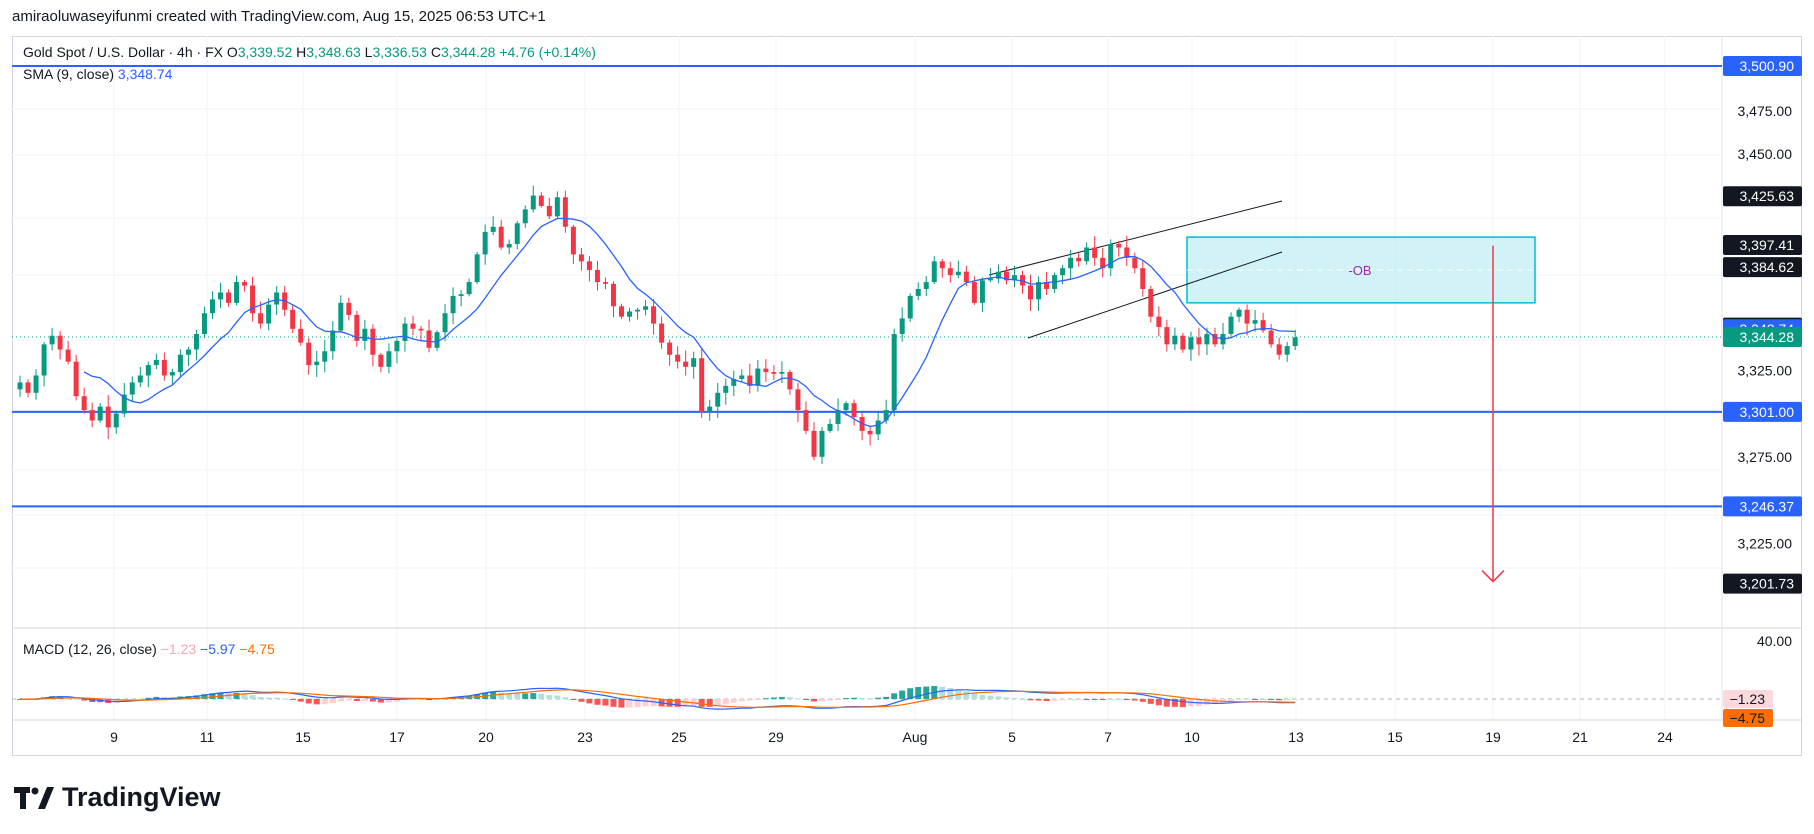  What do you see at coordinates (97, 74) in the screenshot?
I see `sma-legend: SMA (9, close) 3,348.74` at bounding box center [97, 74].